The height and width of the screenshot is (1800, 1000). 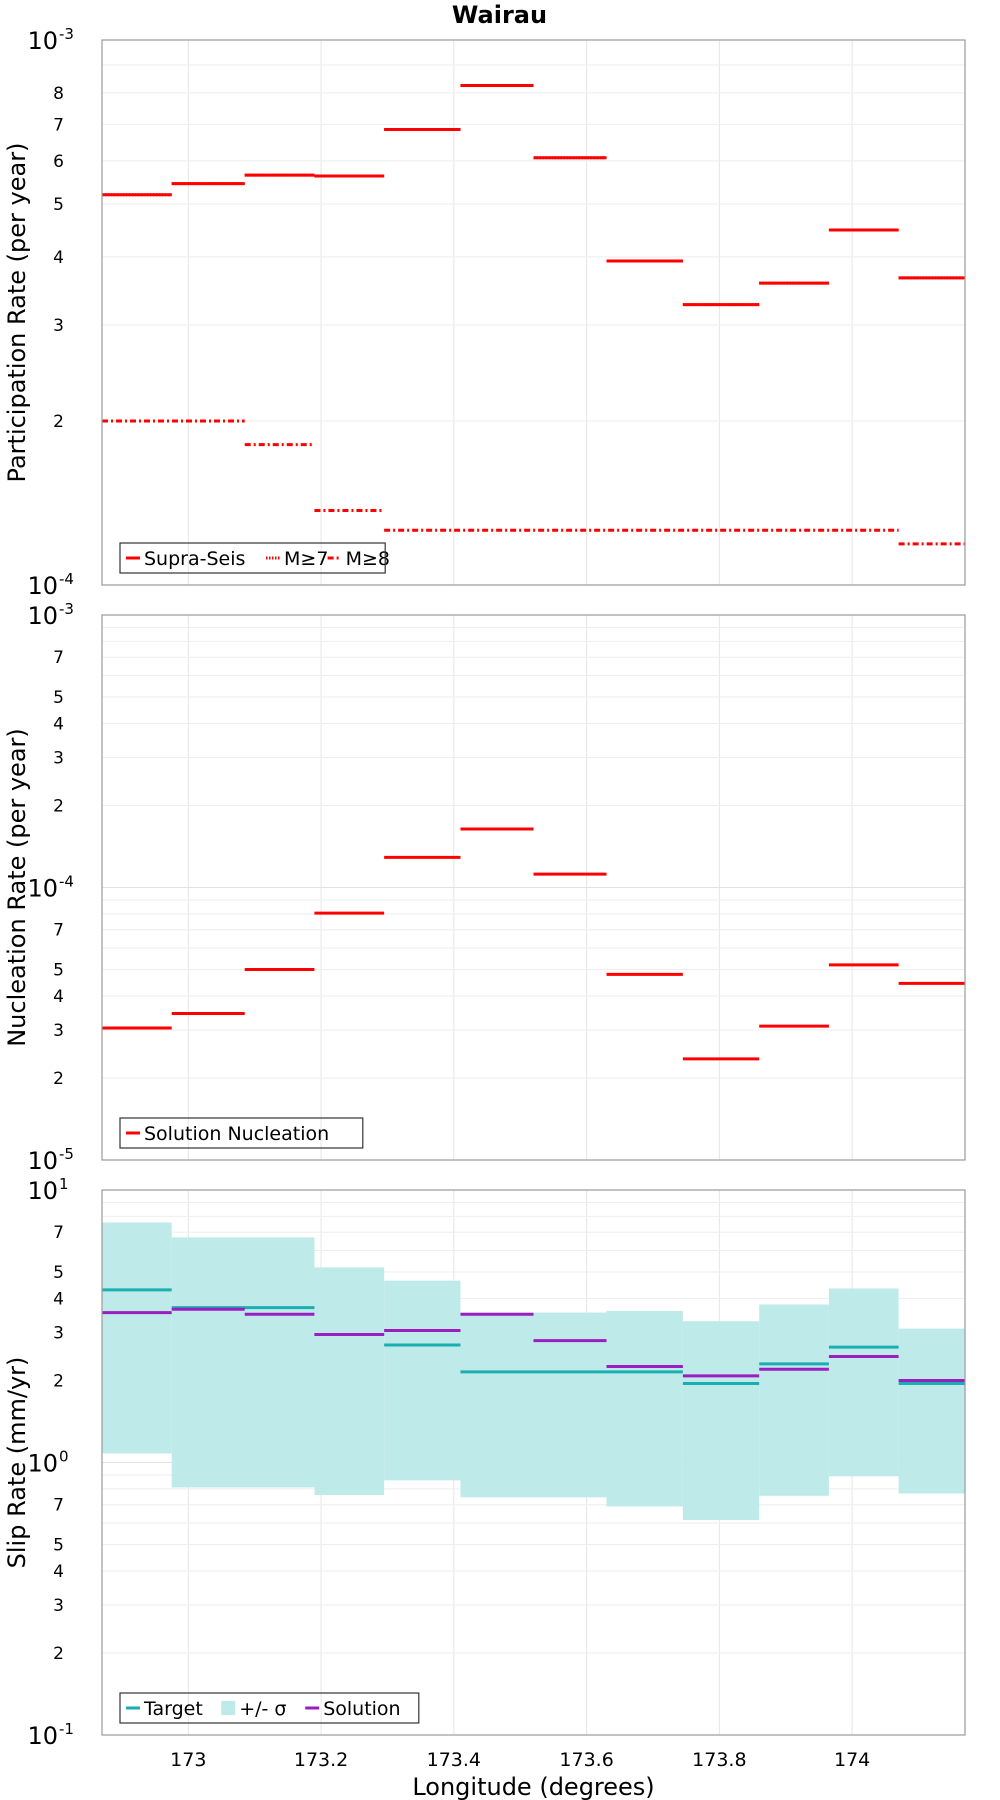 I want to click on x-tick-label: 173.4, so click(x=454, y=1760).